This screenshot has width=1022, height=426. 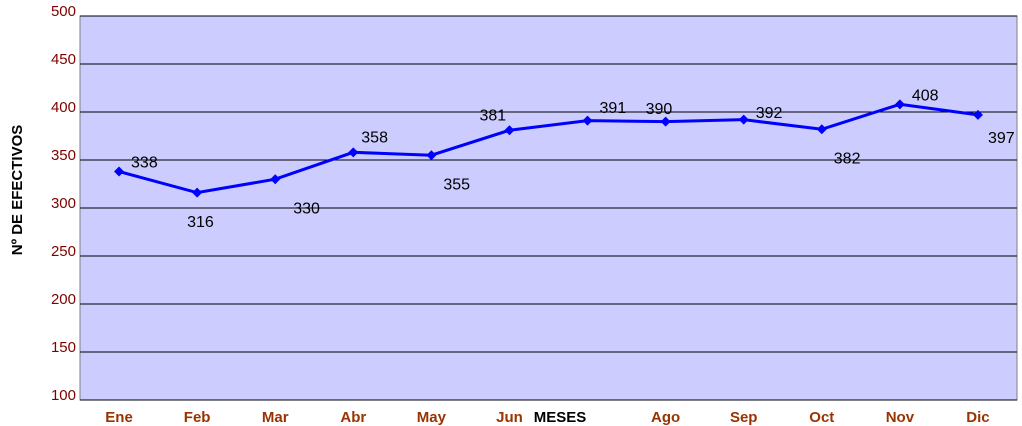 I want to click on data-label: 338, so click(x=144, y=163).